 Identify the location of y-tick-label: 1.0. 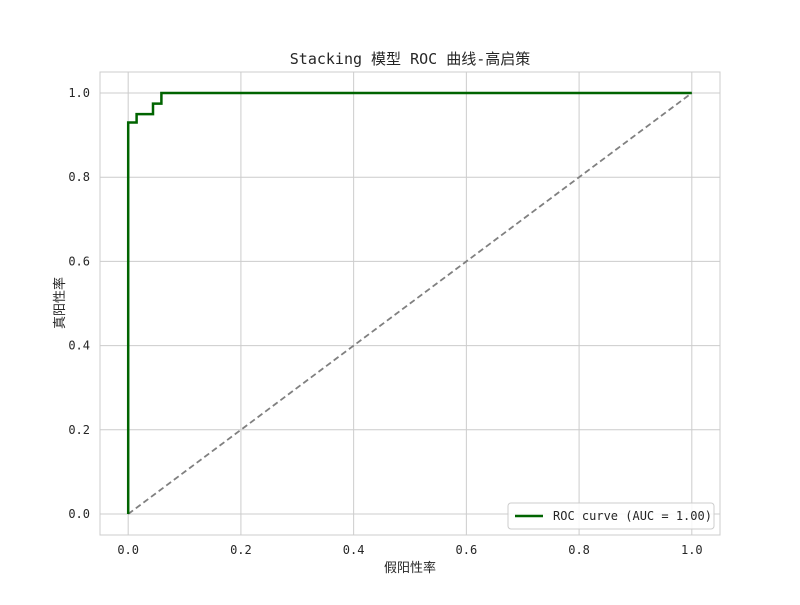
(79, 93).